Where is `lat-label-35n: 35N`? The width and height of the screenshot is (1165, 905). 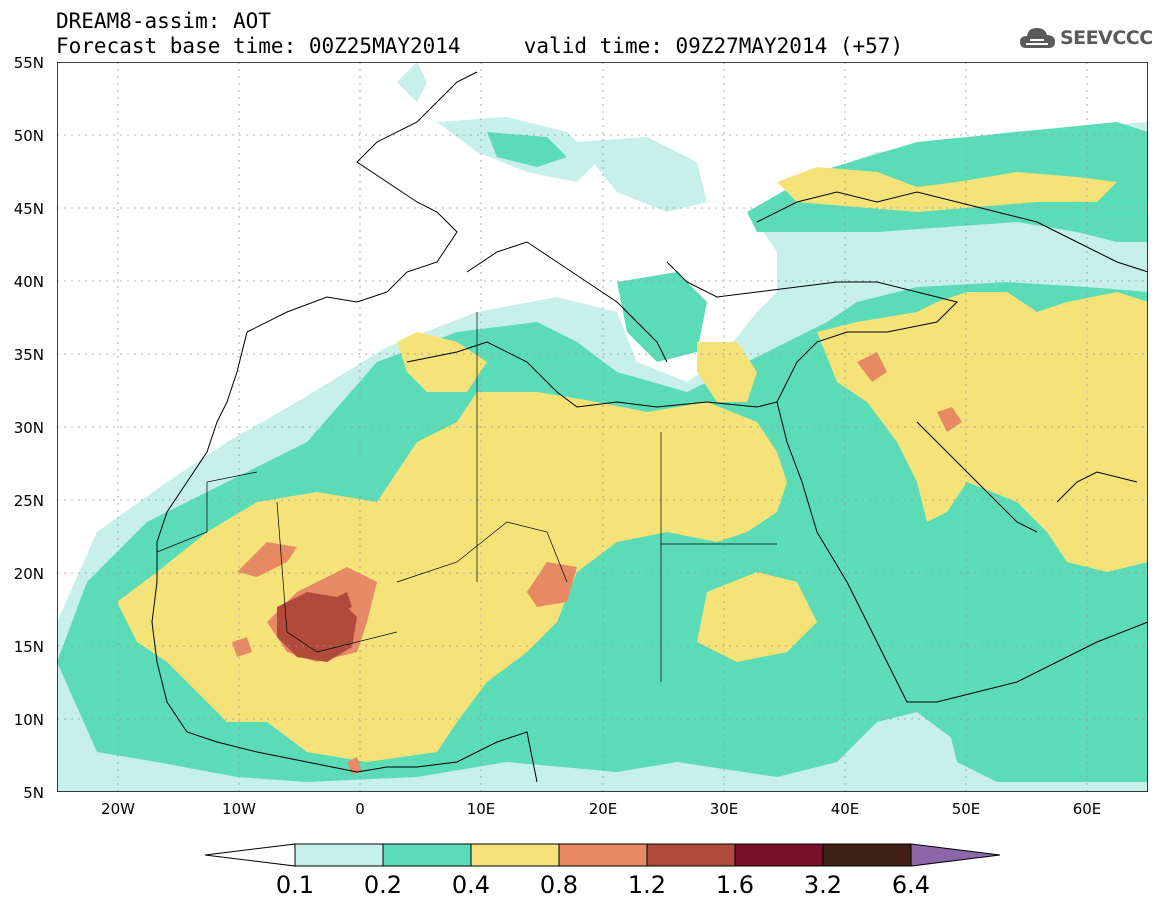
lat-label-35n: 35N is located at coordinates (28, 355).